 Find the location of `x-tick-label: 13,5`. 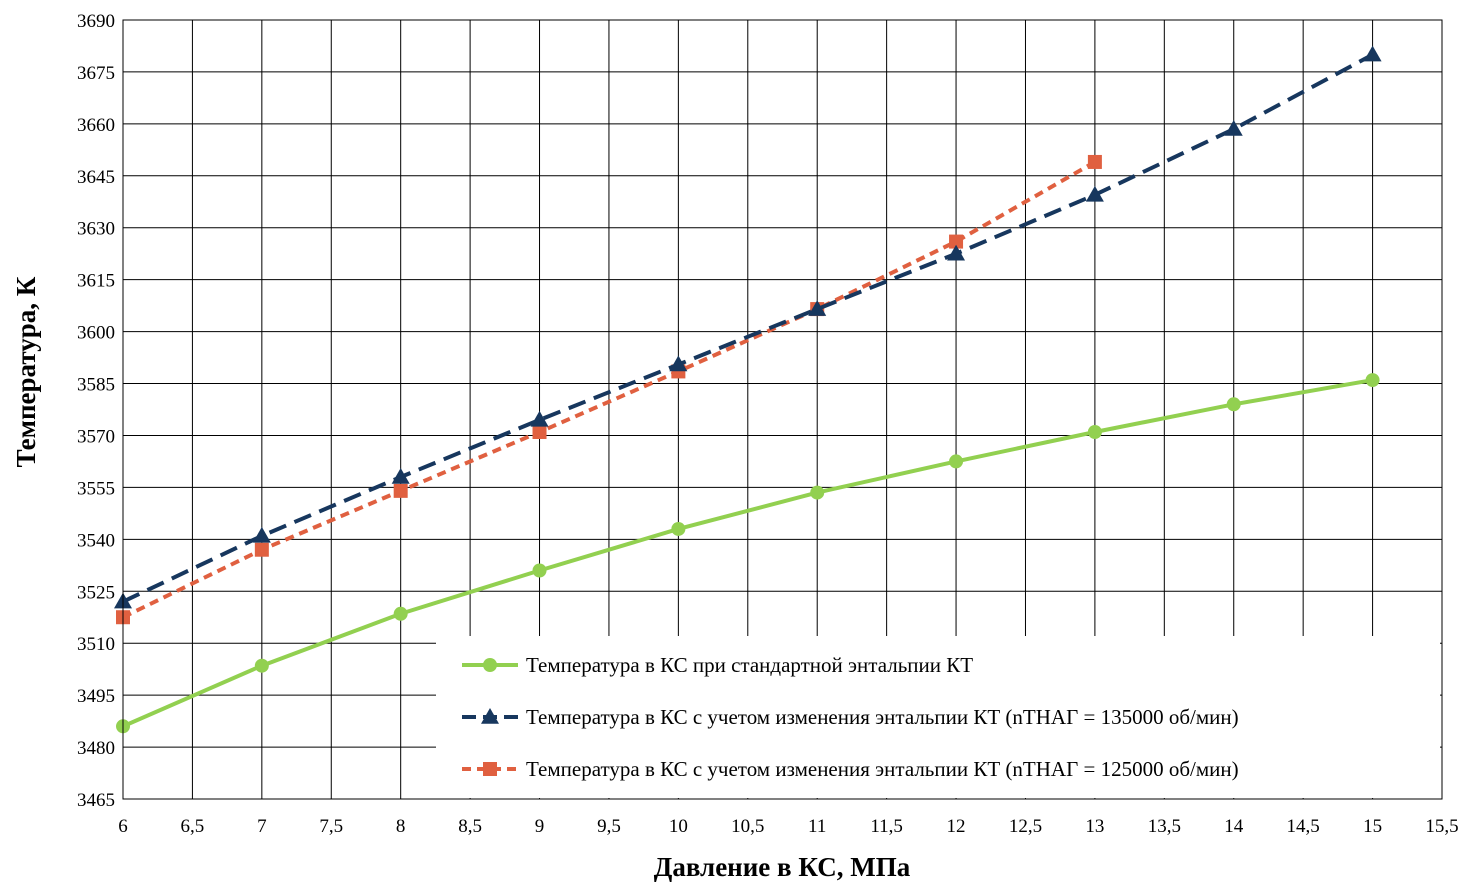

x-tick-label: 13,5 is located at coordinates (1164, 826).